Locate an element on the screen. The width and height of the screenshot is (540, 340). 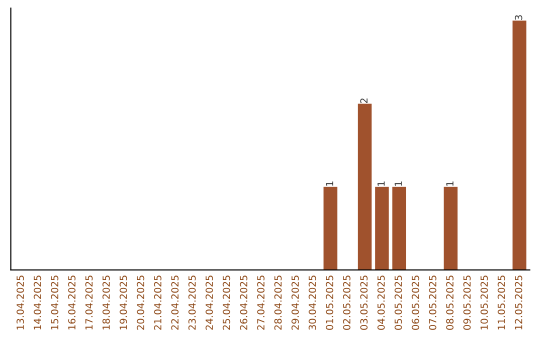
x-tick-label: 06.05.2025 is located at coordinates (416, 303).